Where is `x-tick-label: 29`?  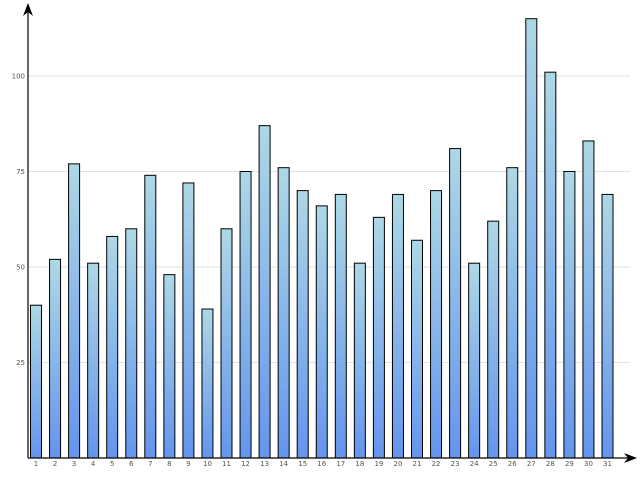 x-tick-label: 29 is located at coordinates (569, 464).